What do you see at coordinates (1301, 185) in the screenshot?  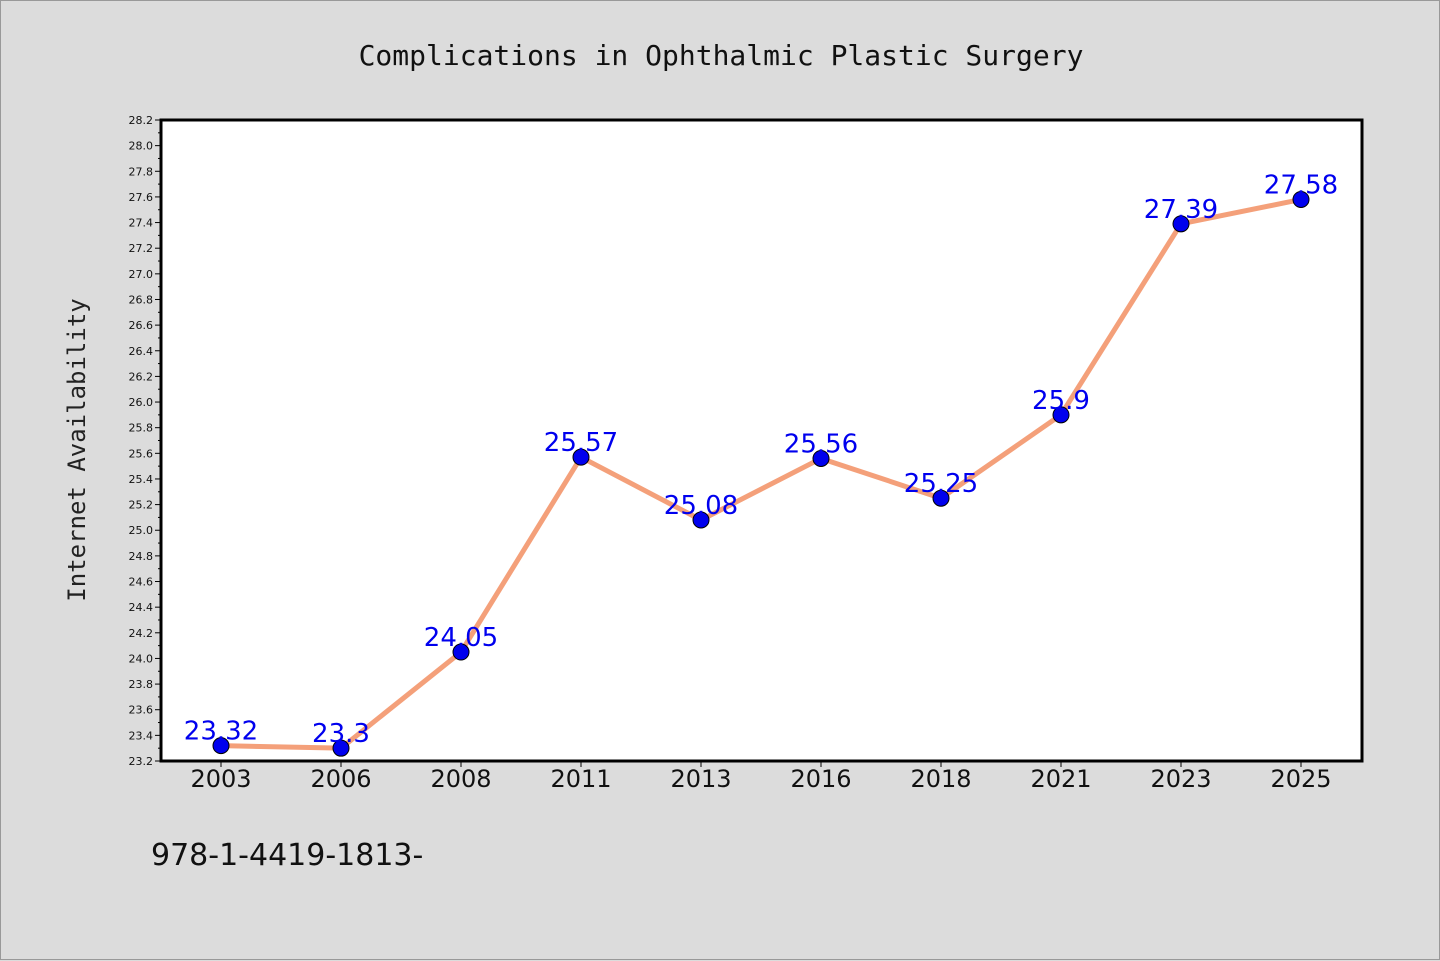 I see `data-label: 27.58` at bounding box center [1301, 185].